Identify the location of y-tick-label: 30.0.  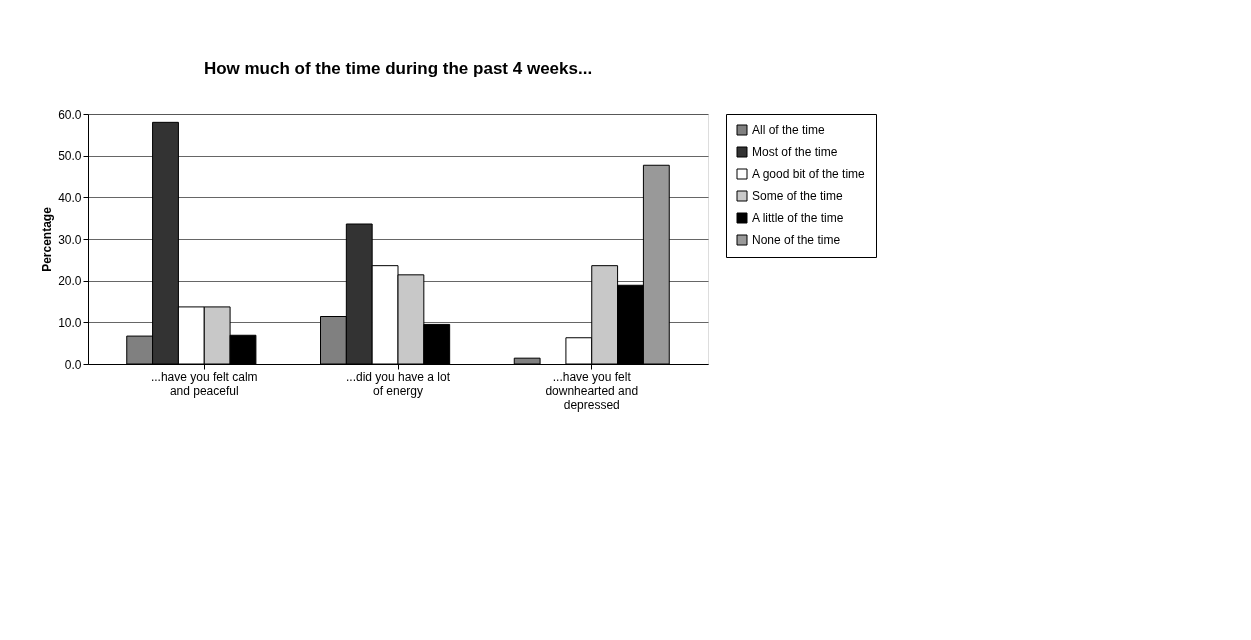
(70, 239).